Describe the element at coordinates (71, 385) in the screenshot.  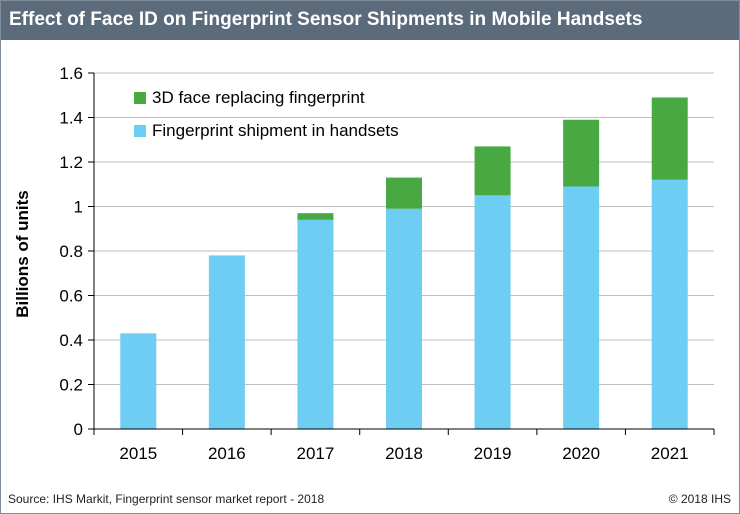
I see `y-tick-label: 0.2` at that location.